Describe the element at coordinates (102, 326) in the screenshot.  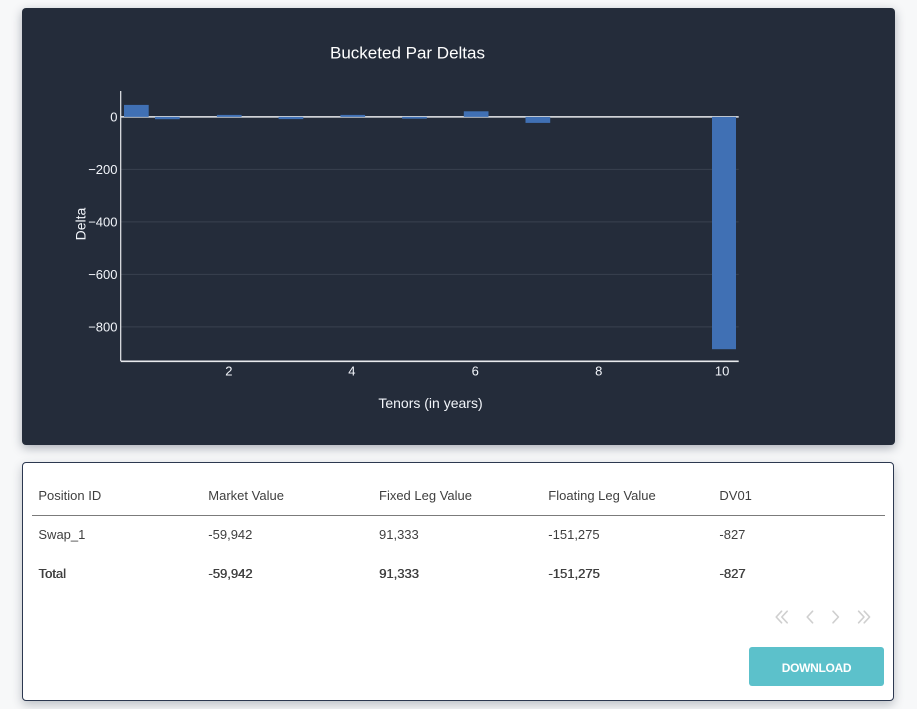
I see `svg-text: −800` at that location.